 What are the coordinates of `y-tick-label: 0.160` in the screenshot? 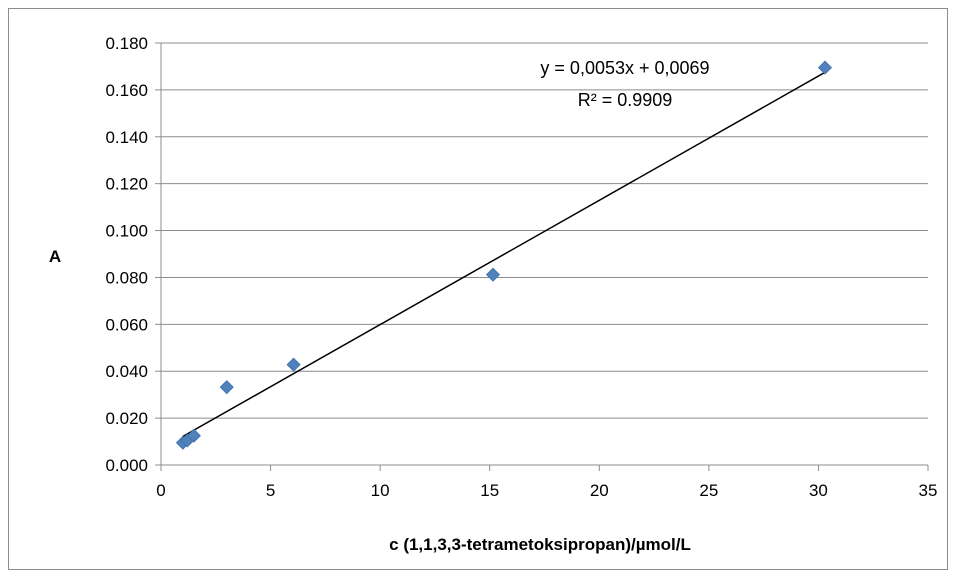 It's located at (126, 90).